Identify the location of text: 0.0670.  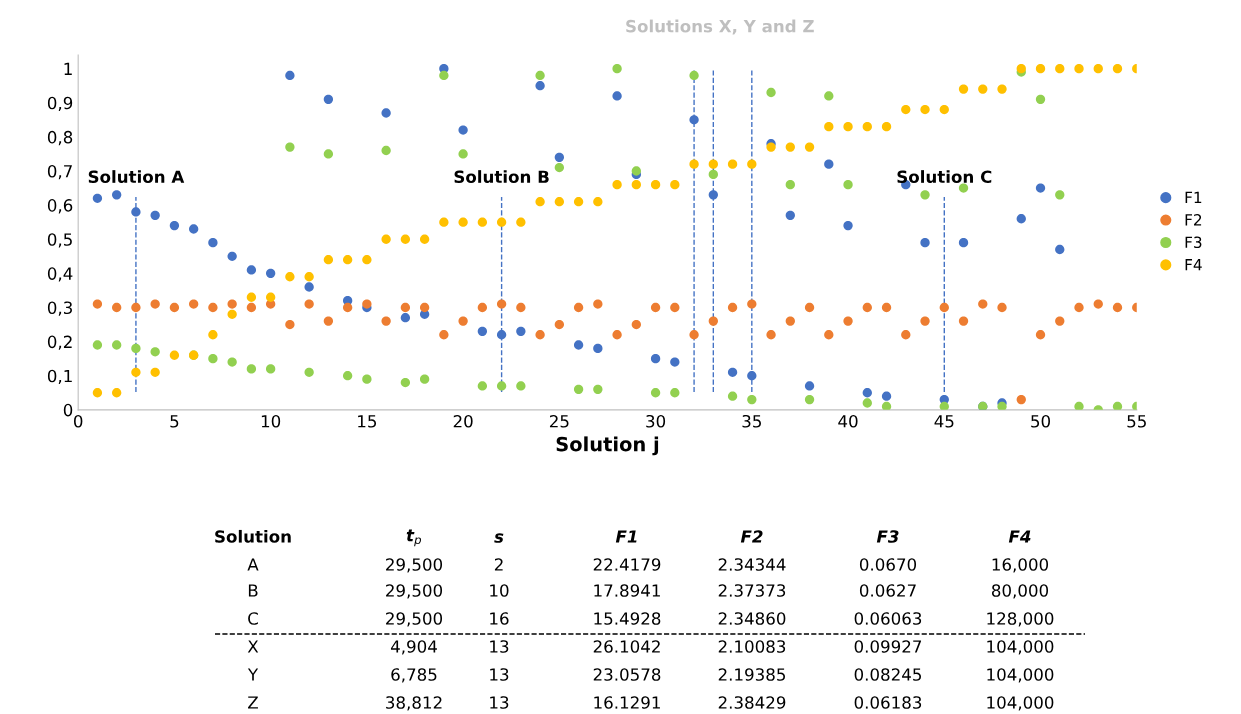
(888, 564).